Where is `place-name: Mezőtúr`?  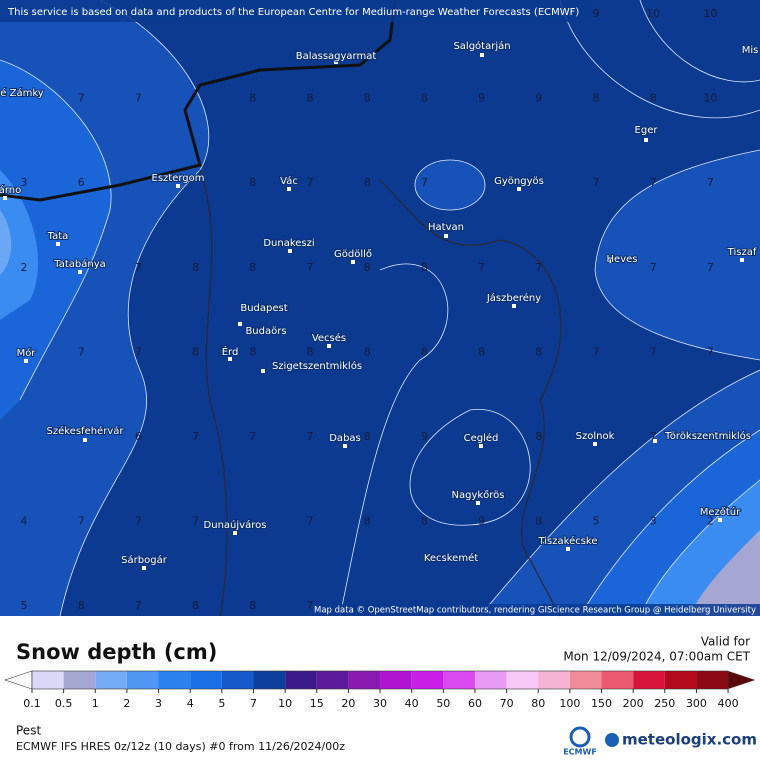
place-name: Mezőtúr is located at coordinates (720, 512).